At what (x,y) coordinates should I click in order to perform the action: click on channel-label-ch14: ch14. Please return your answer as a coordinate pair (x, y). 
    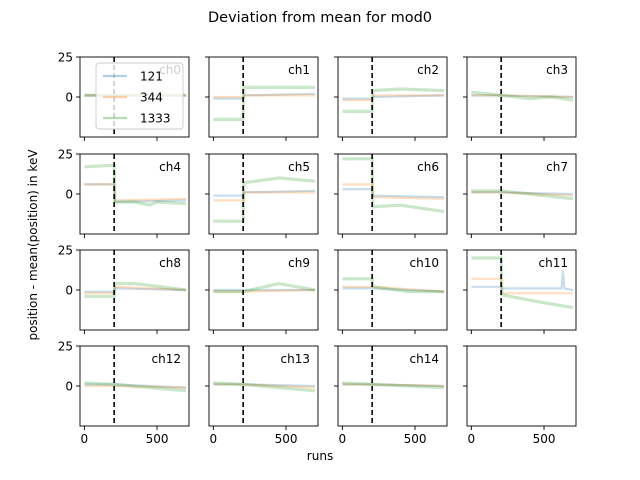
    Looking at the image, I should click on (424, 359).